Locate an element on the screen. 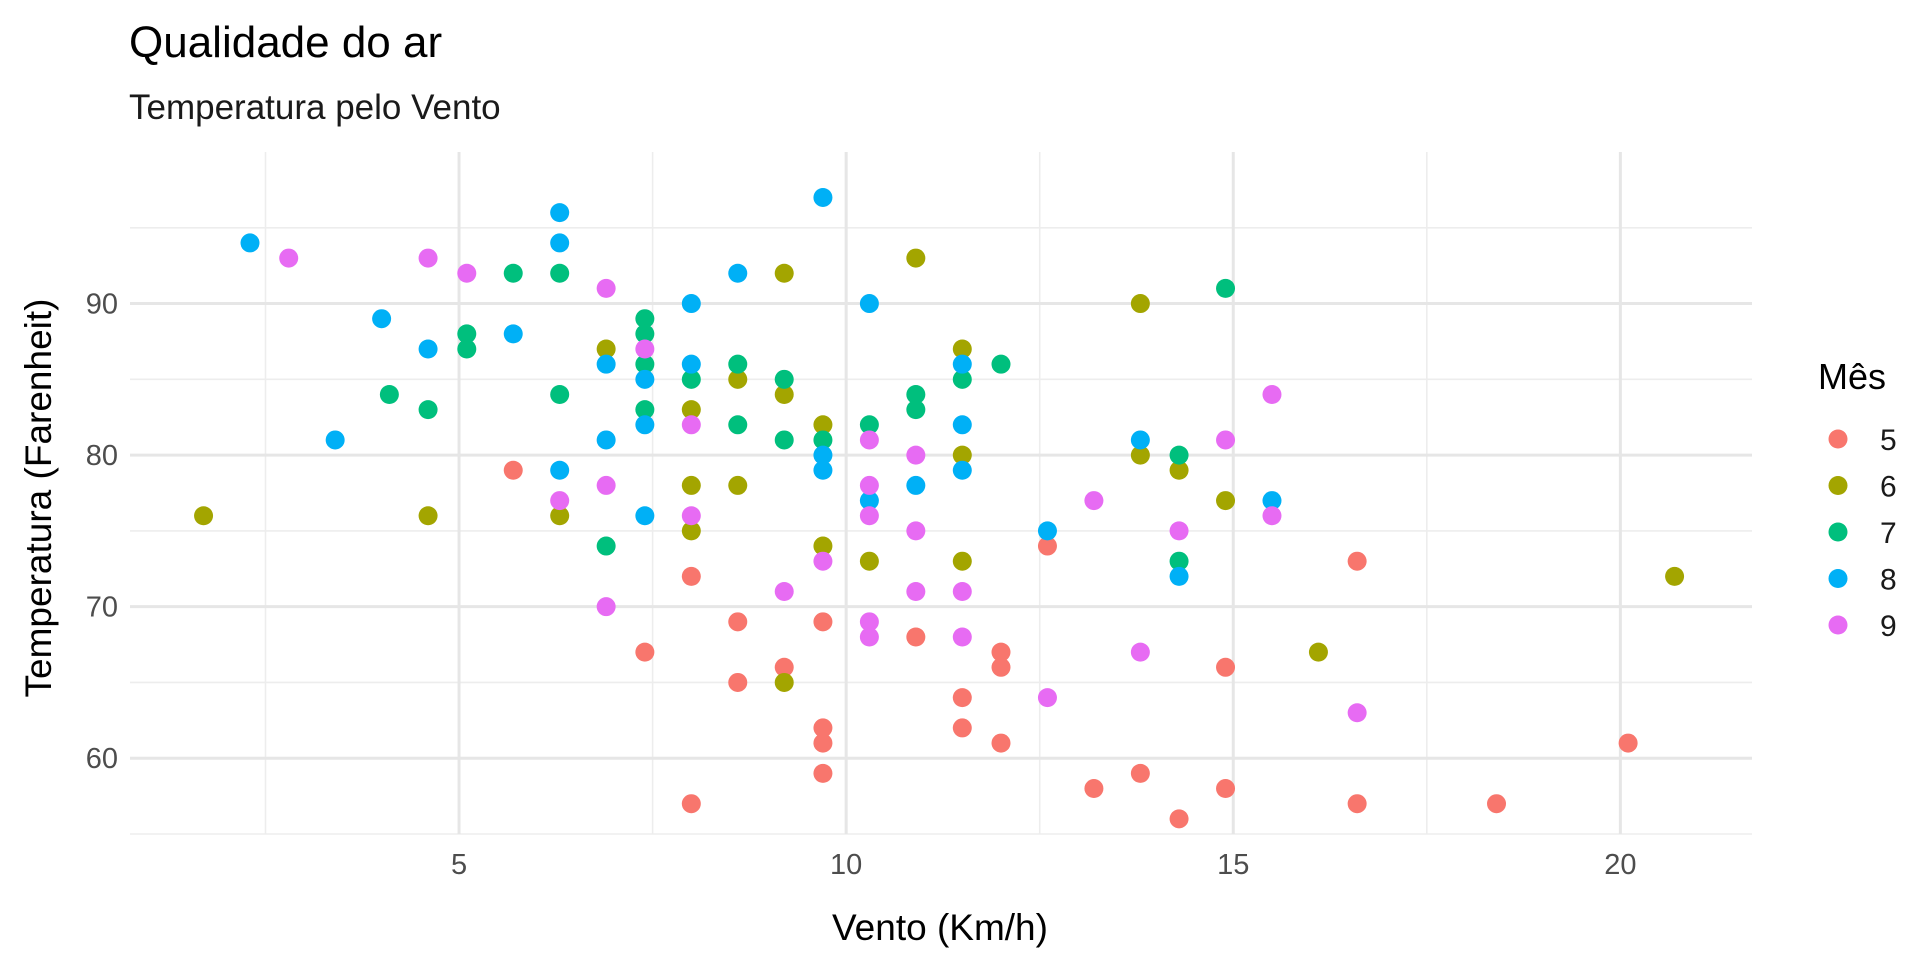 This screenshot has width=1920, height=960. x-tick-label: 5 is located at coordinates (459, 865).